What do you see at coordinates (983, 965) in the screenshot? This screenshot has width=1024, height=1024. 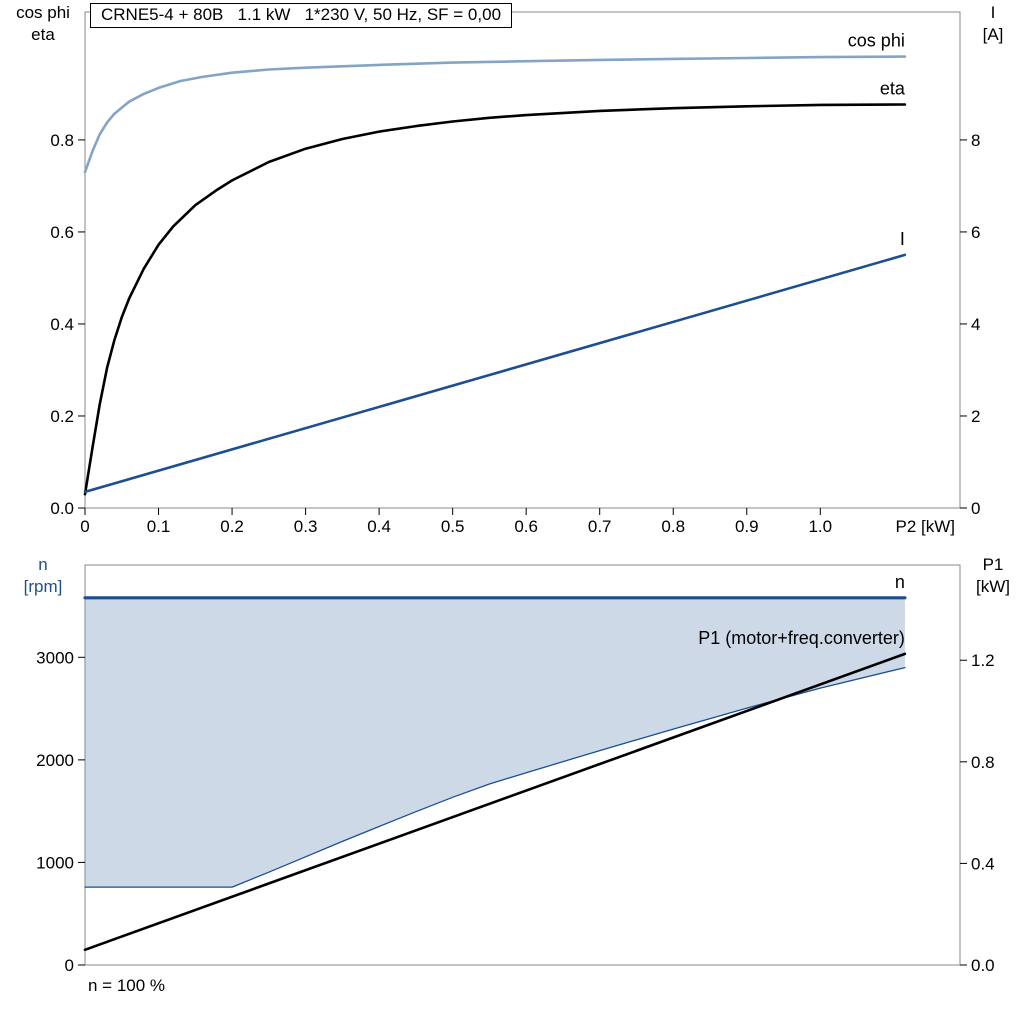 I see `y-right-tick-label: 0.0` at bounding box center [983, 965].